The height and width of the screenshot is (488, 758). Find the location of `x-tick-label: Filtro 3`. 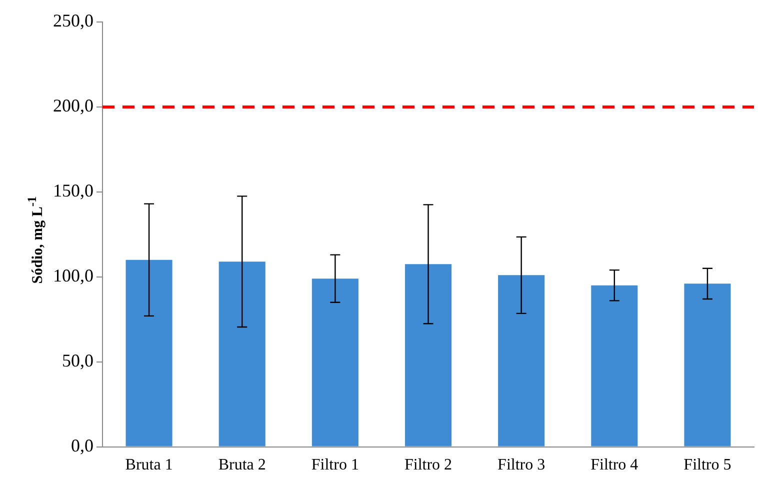

x-tick-label: Filtro 3 is located at coordinates (522, 465).